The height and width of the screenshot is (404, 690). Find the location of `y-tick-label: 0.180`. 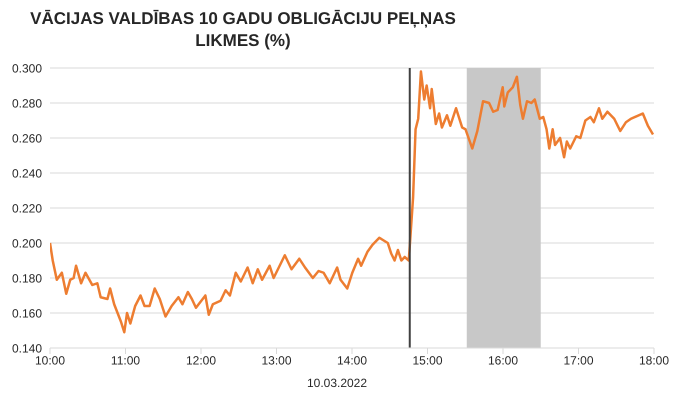

y-tick-label: 0.180 is located at coordinates (27, 278).